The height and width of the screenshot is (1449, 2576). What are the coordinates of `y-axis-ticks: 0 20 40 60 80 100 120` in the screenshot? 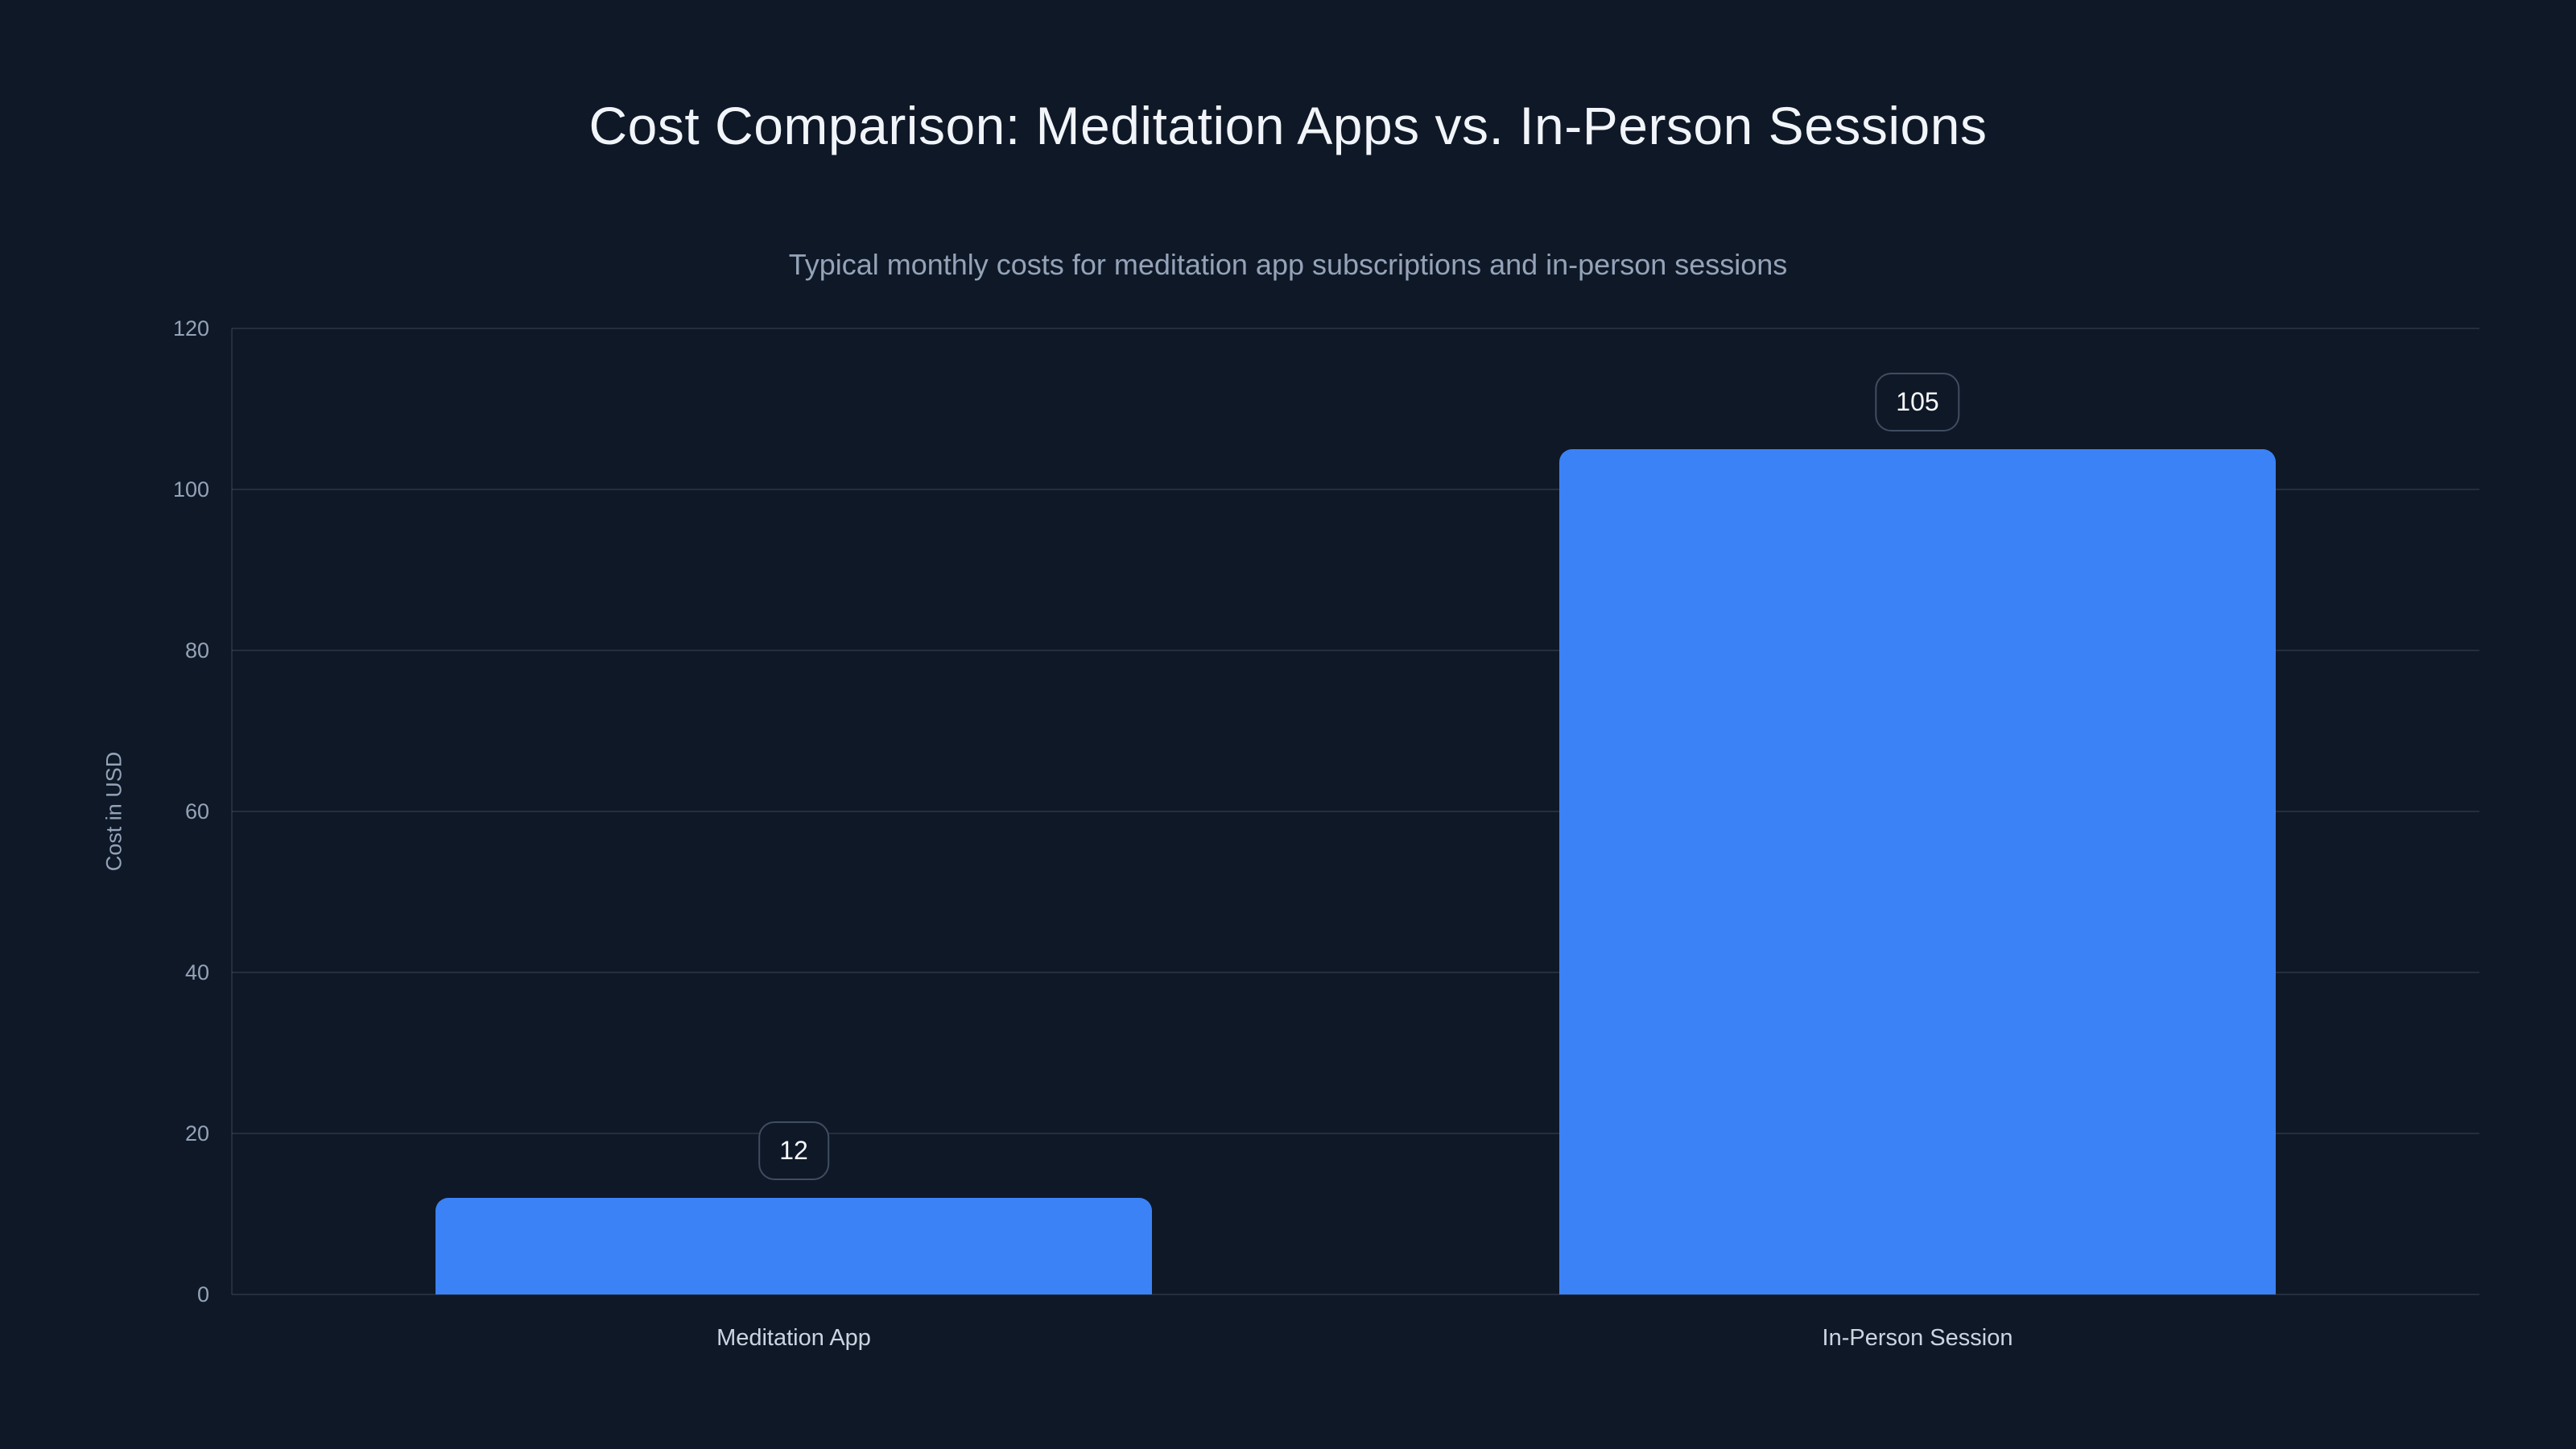 It's located at (104, 811).